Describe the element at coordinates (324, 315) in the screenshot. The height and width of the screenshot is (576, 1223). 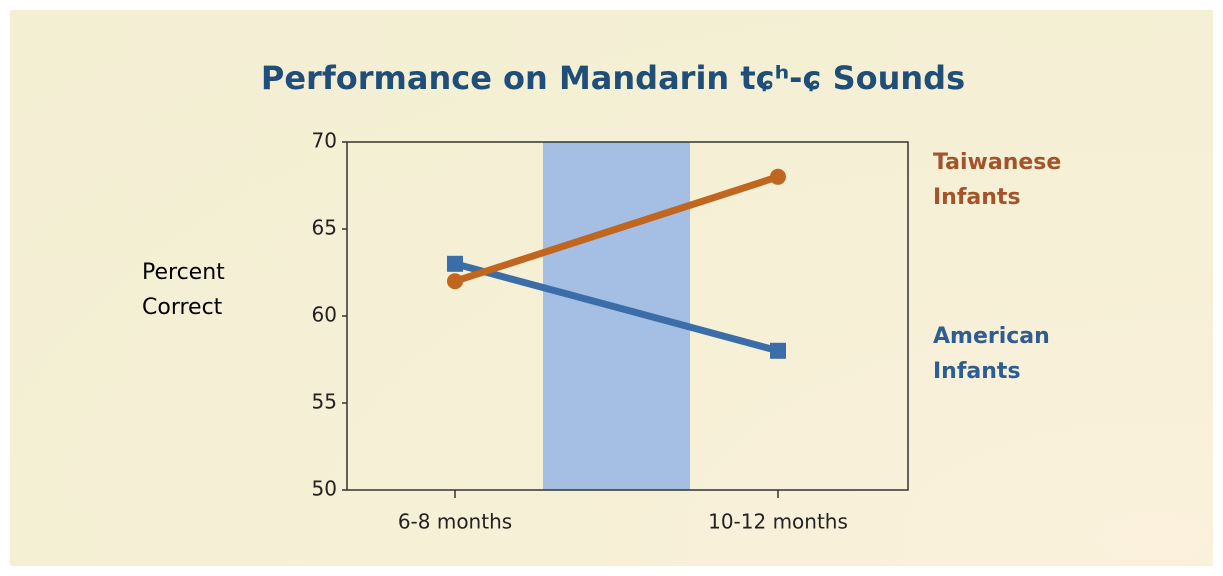
I see `y-tick-label: 60` at that location.